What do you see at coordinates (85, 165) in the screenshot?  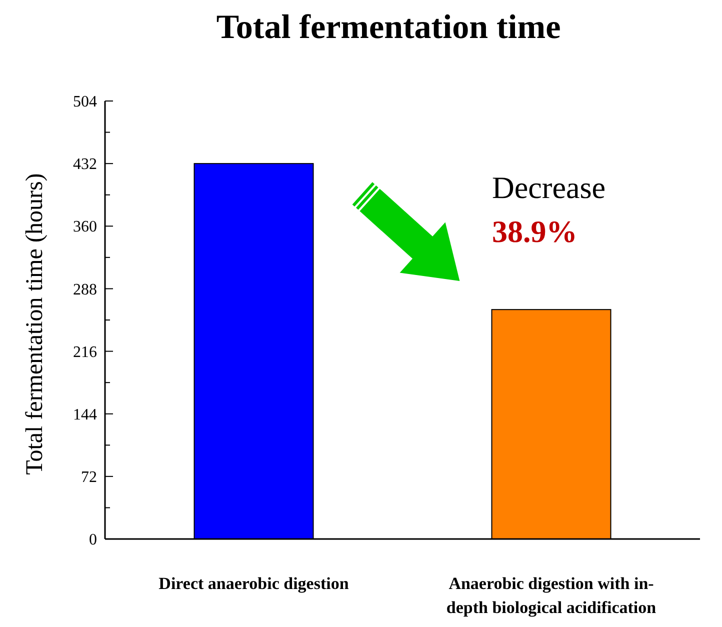 I see `y-tick-label: 432` at bounding box center [85, 165].